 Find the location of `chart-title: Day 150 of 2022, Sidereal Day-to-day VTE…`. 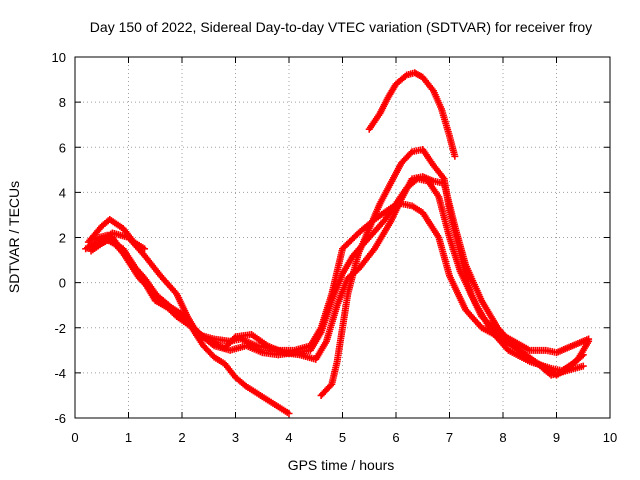

chart-title: Day 150 of 2022, Sidereal Day-to-day VTE… is located at coordinates (341, 27).